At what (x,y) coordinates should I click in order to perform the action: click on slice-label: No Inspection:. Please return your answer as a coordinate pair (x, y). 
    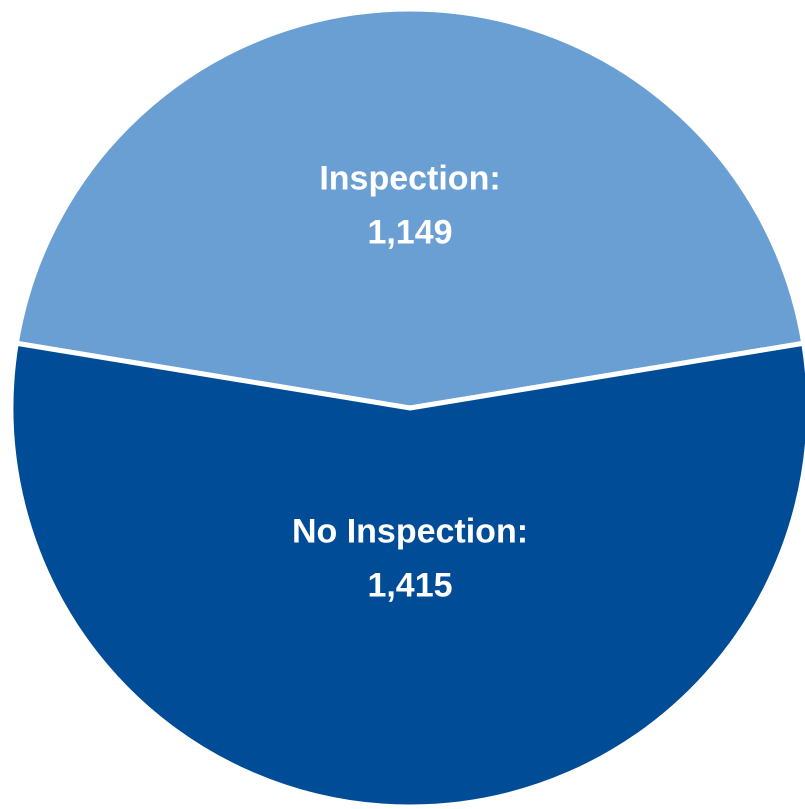
    Looking at the image, I should click on (410, 532).